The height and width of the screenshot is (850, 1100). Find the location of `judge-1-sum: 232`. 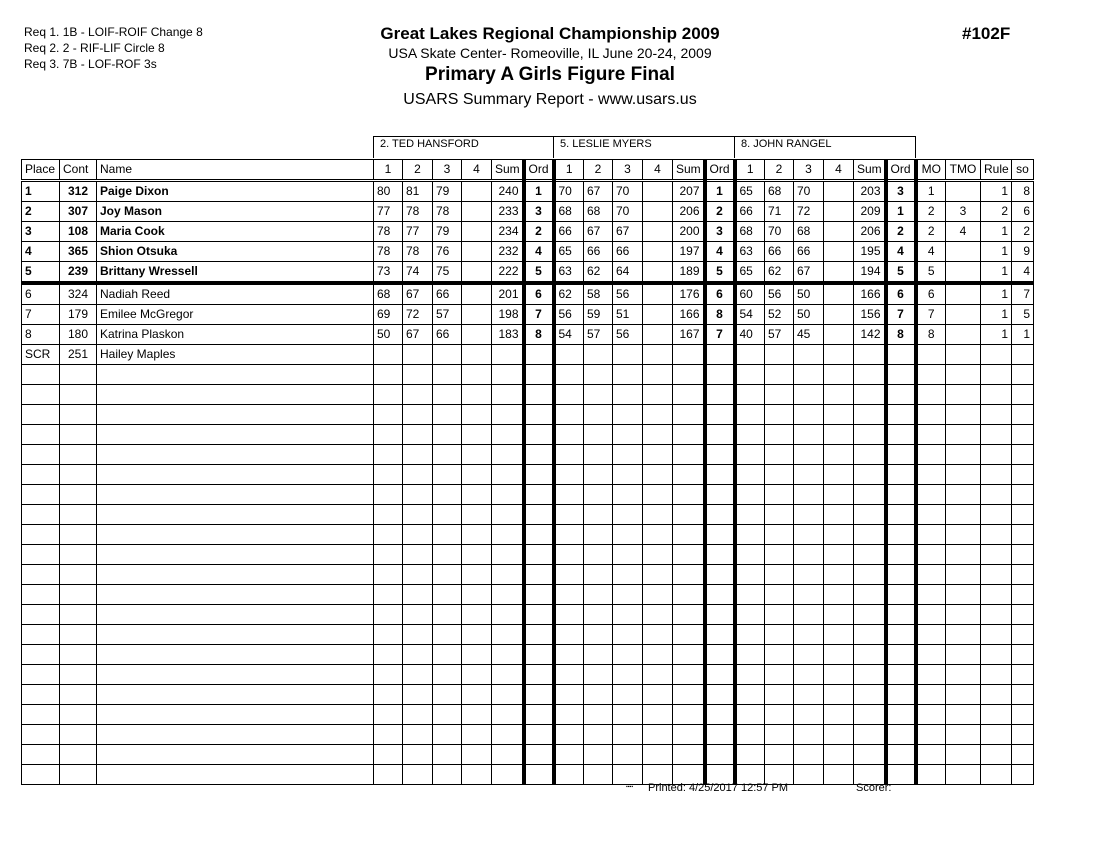

judge-1-sum: 232 is located at coordinates (507, 251).